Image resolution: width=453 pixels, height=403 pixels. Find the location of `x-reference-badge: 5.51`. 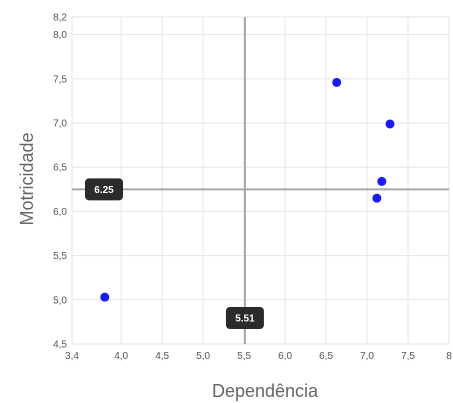

x-reference-badge: 5.51 is located at coordinates (244, 318).